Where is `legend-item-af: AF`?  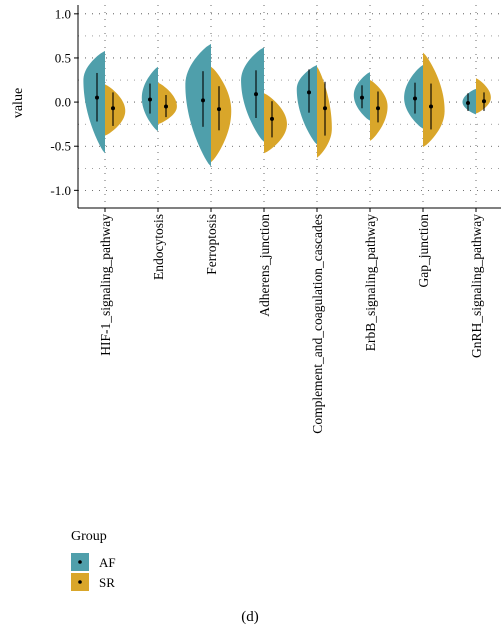
legend-item-af: AF is located at coordinates (93, 562).